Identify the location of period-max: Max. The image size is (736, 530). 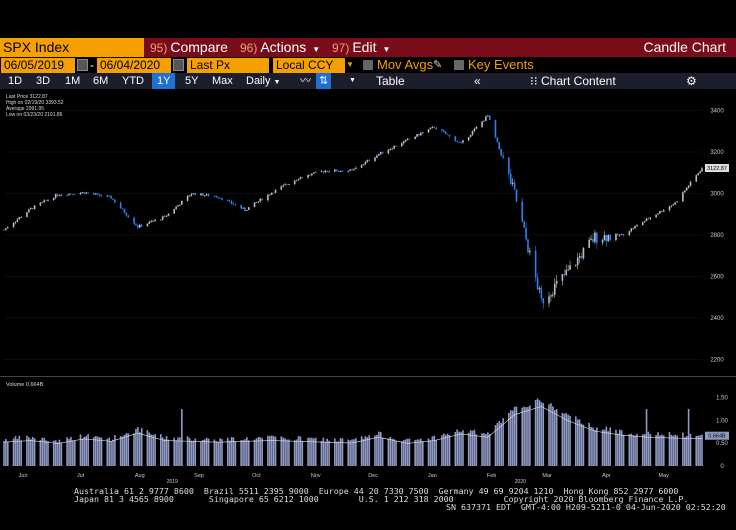
(222, 81).